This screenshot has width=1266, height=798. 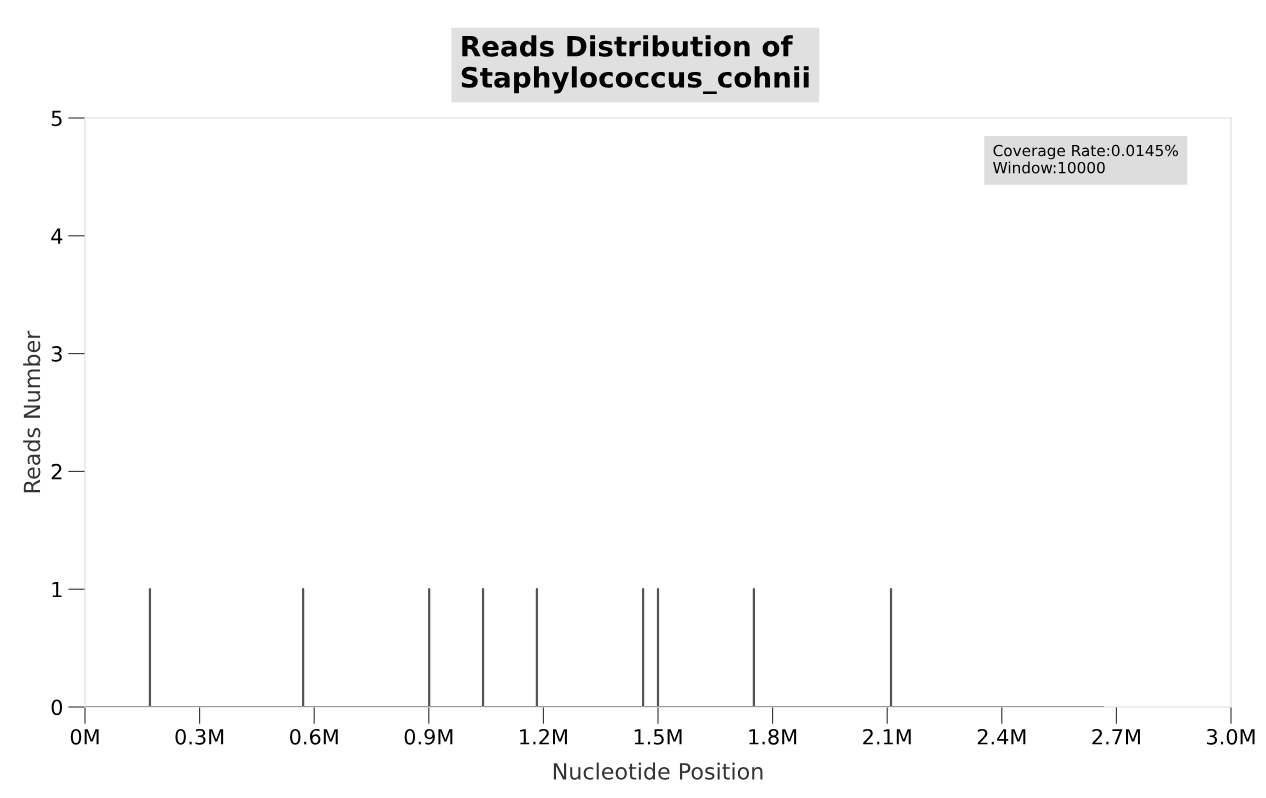 What do you see at coordinates (543, 736) in the screenshot?
I see `x-tick-label: 1.2M` at bounding box center [543, 736].